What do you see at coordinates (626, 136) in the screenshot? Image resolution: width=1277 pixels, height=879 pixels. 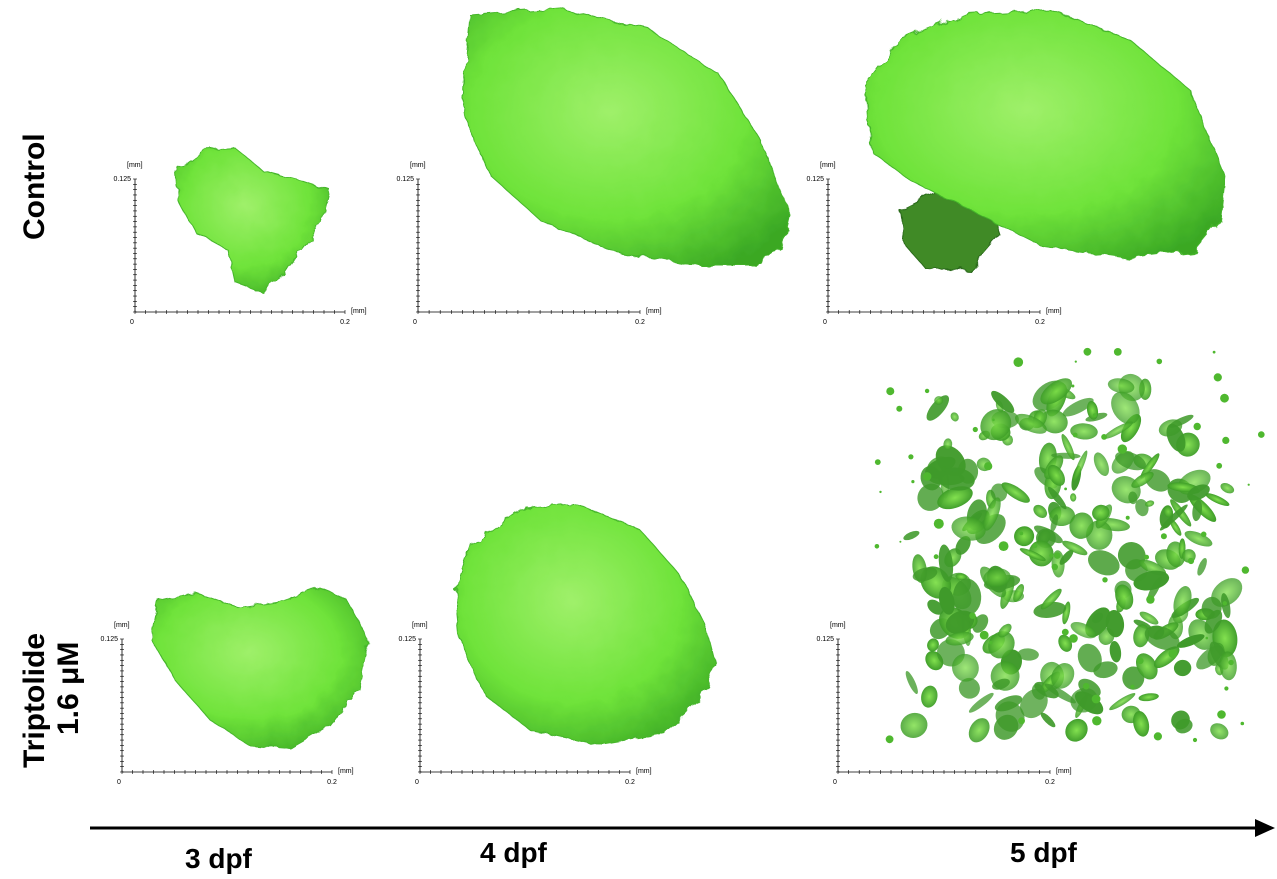 I see `tissue-control-4dpf` at bounding box center [626, 136].